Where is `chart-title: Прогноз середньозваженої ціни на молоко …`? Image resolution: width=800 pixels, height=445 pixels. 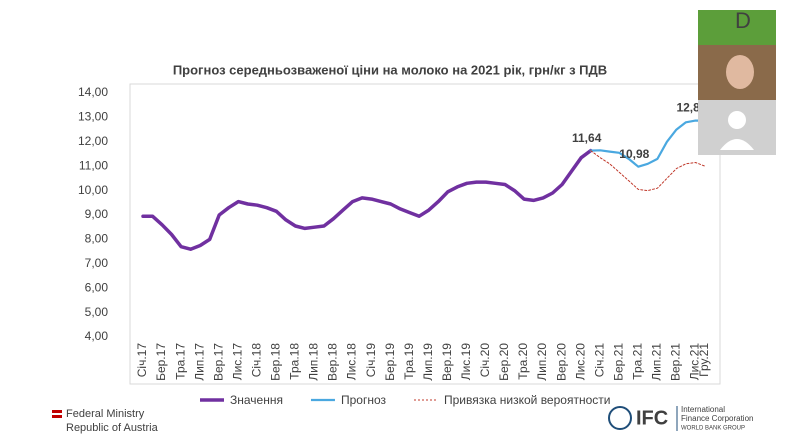
chart-title: Прогноз середньозваженої ціни на молоко … is located at coordinates (390, 69).